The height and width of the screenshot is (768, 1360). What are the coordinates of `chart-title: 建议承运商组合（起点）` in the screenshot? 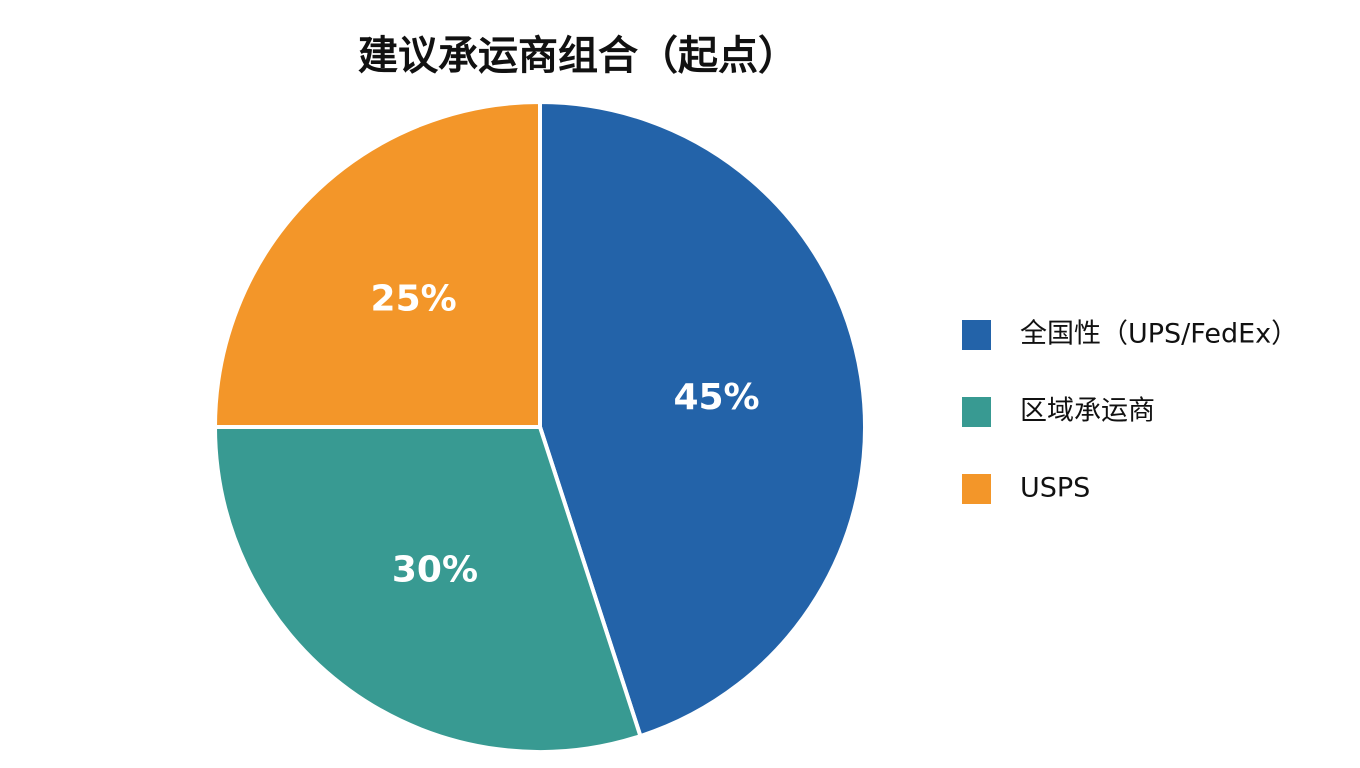 It's located at (578, 56).